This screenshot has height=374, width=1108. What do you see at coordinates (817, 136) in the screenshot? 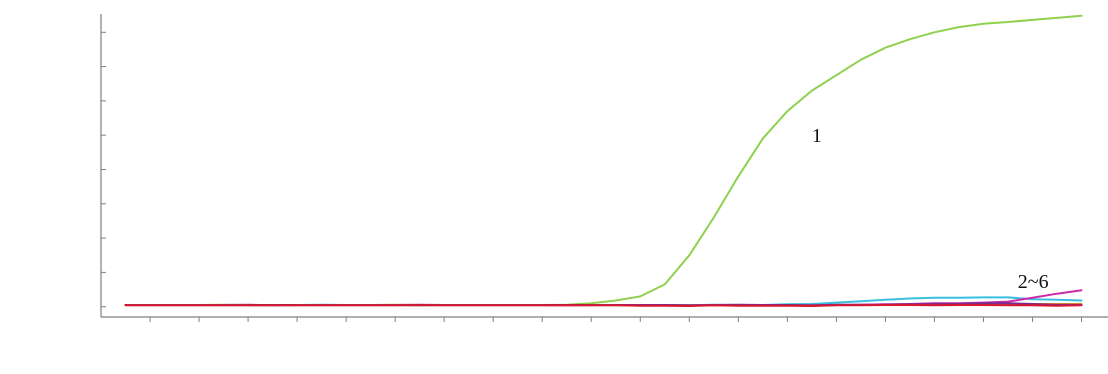
I see `annotation-label-1: 1` at bounding box center [817, 136].